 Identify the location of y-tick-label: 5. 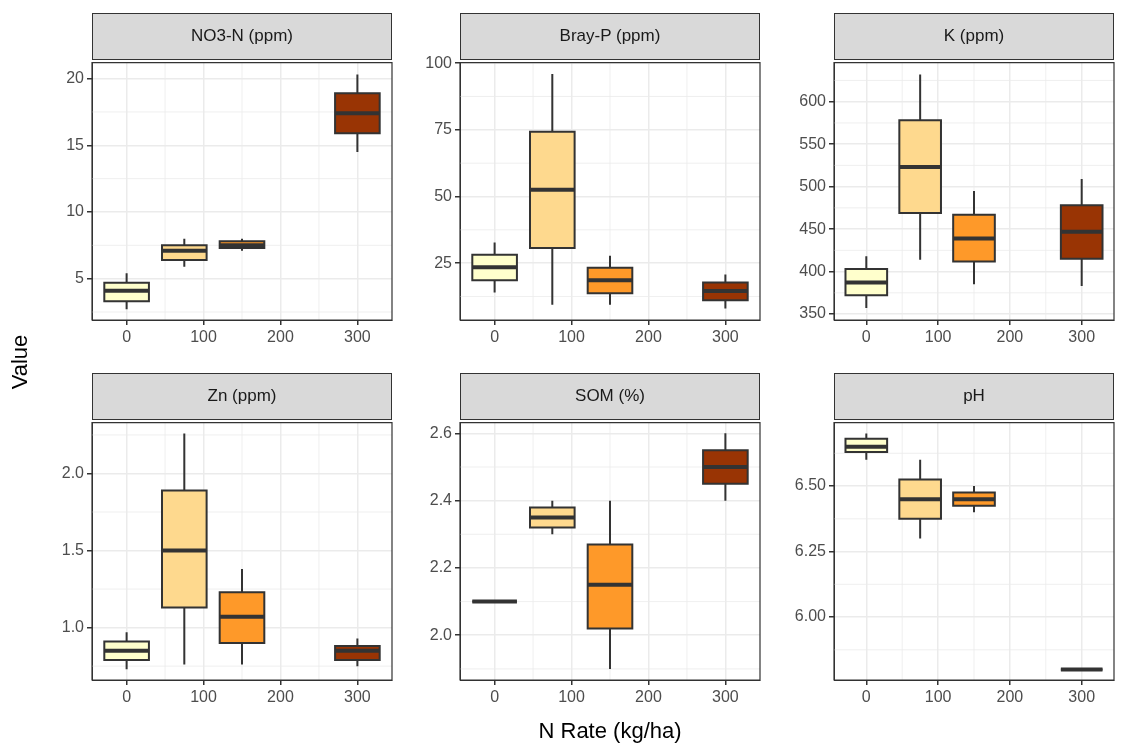
(80, 278).